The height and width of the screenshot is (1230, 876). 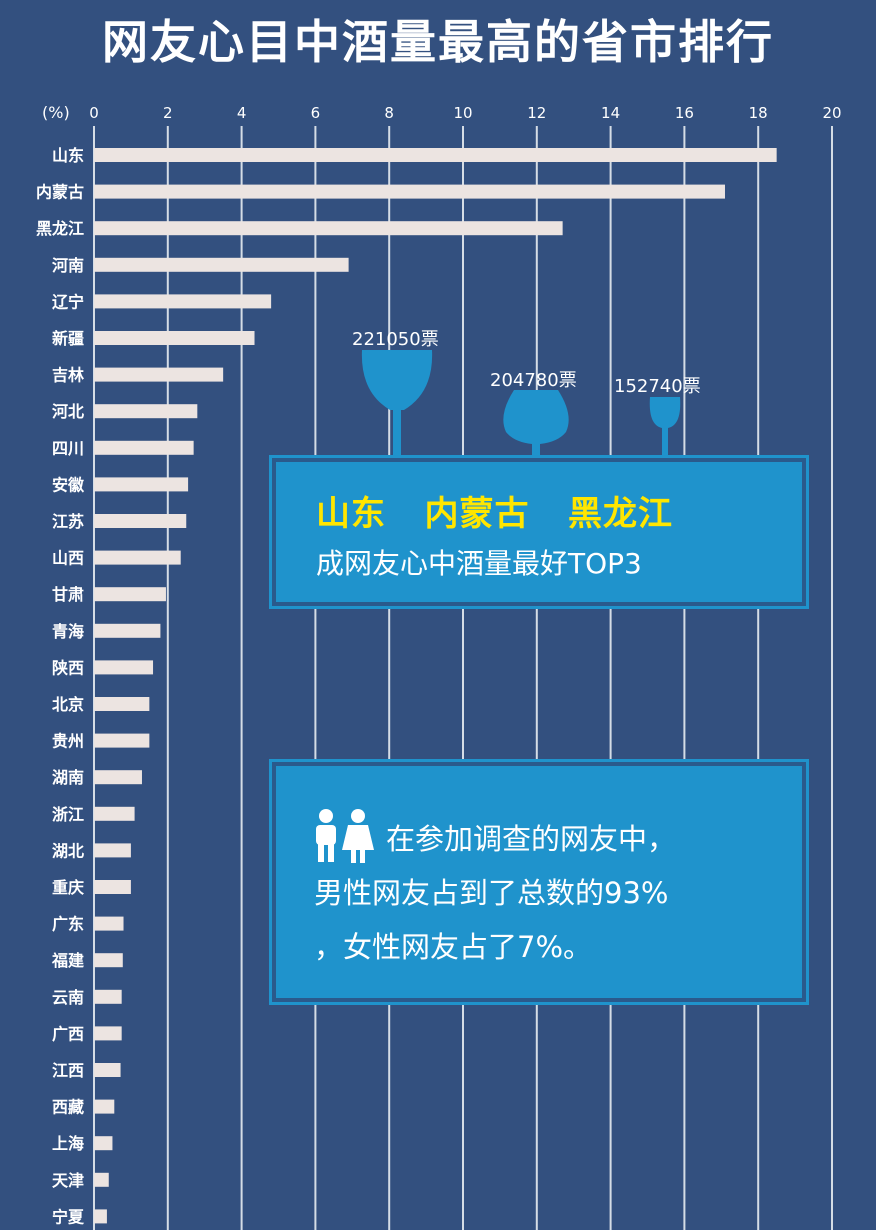 I want to click on top3-caption: 成网友心中酒量最好TOP3, so click(x=479, y=563).